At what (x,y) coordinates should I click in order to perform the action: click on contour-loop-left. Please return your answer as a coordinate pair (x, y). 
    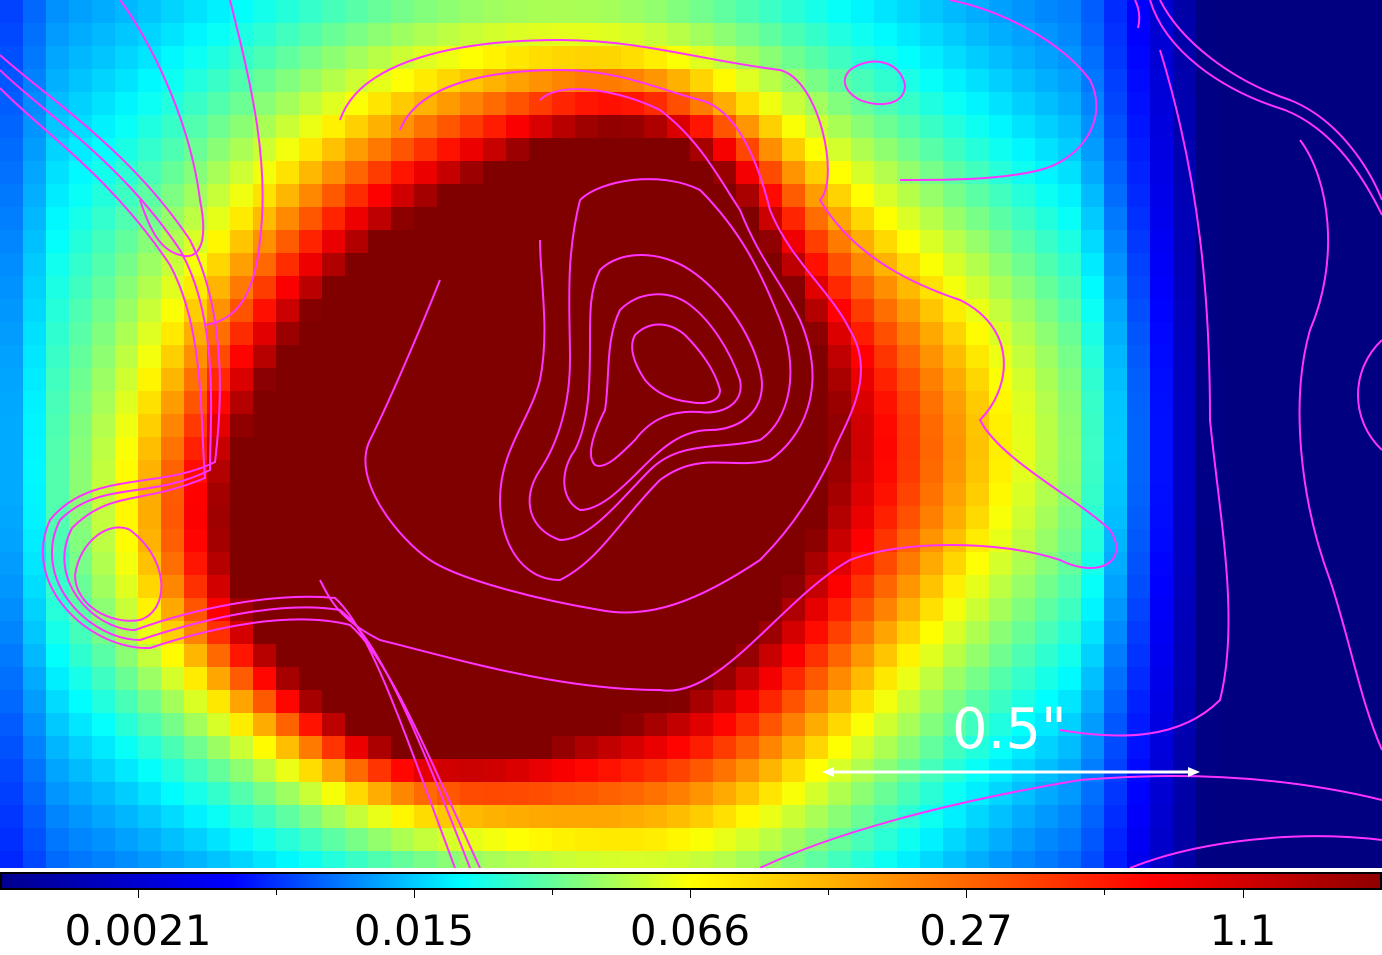
    Looking at the image, I should click on (118, 574).